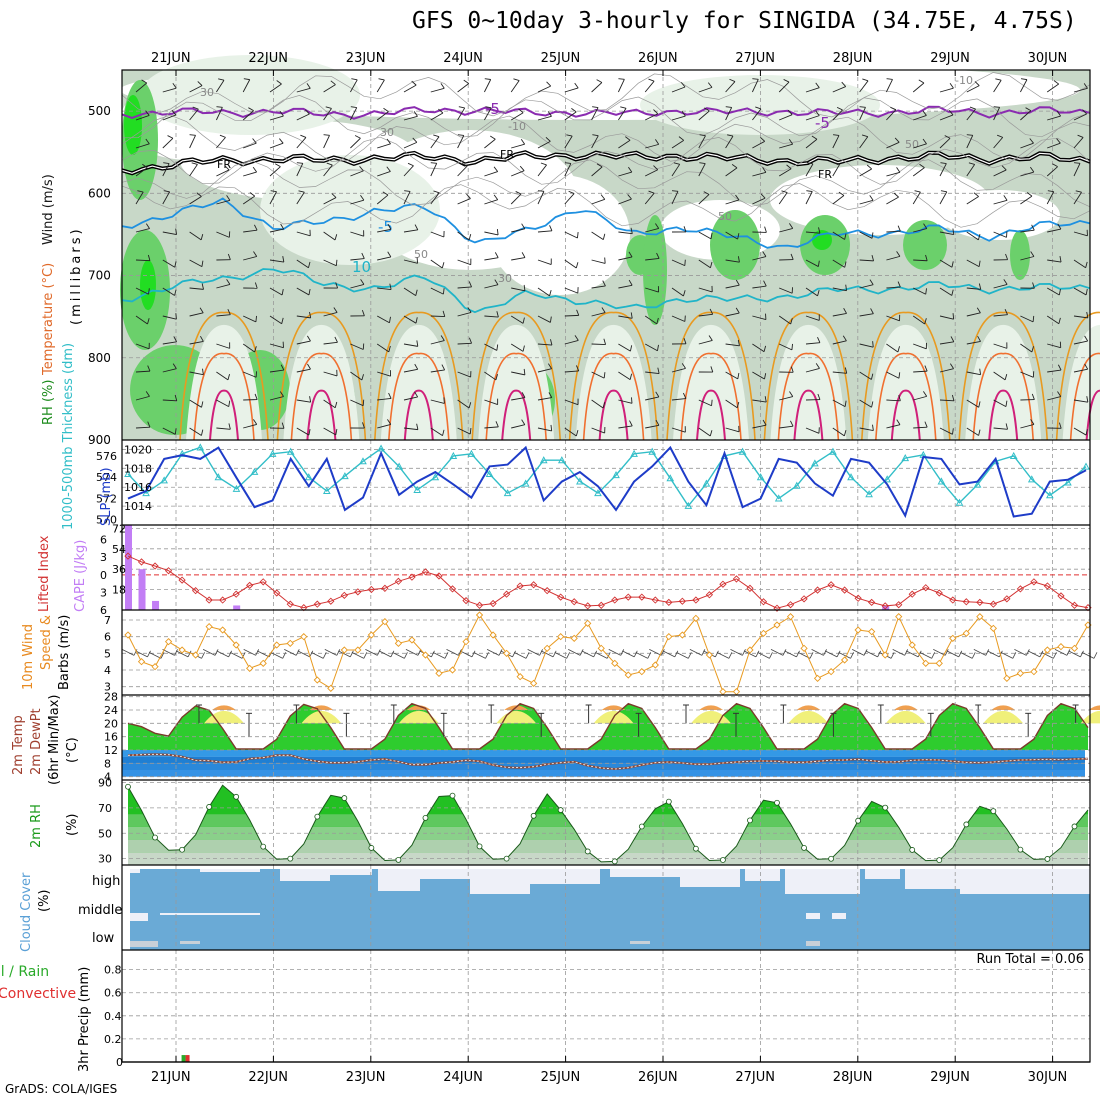 Image resolution: width=1100 pixels, height=1100 pixels. I want to click on bl-dome, so click(516, 382).